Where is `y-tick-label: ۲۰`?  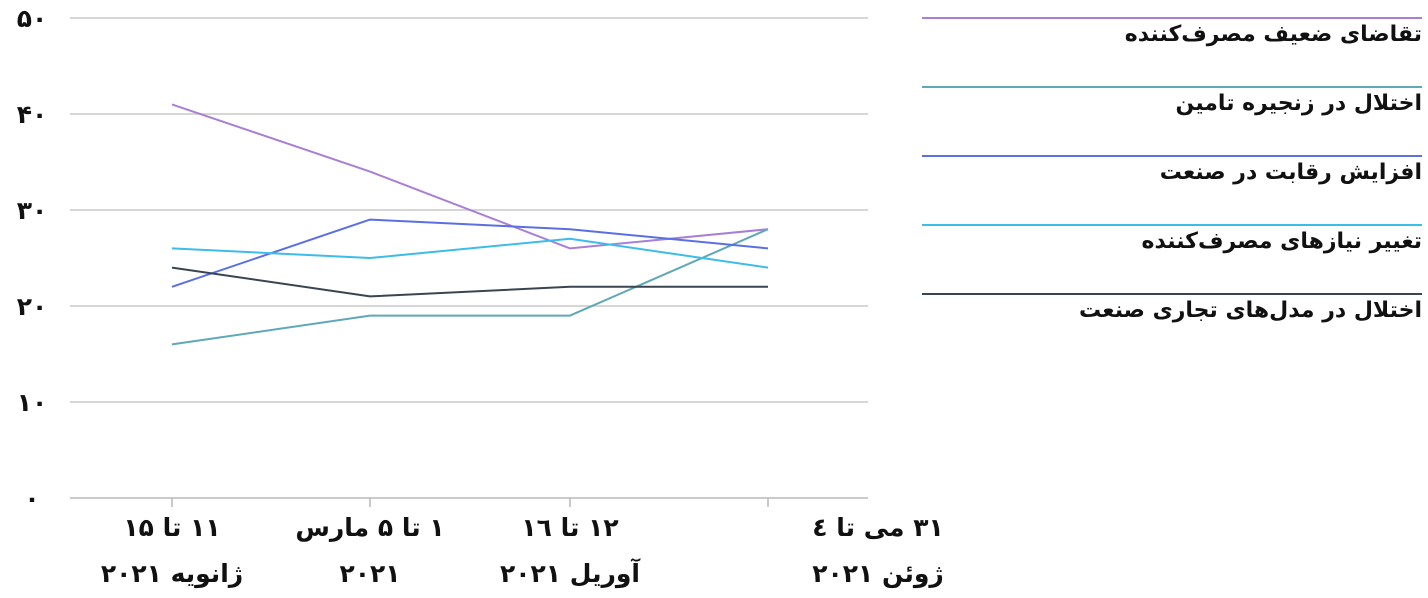 y-tick-label: ۲۰ is located at coordinates (32, 306).